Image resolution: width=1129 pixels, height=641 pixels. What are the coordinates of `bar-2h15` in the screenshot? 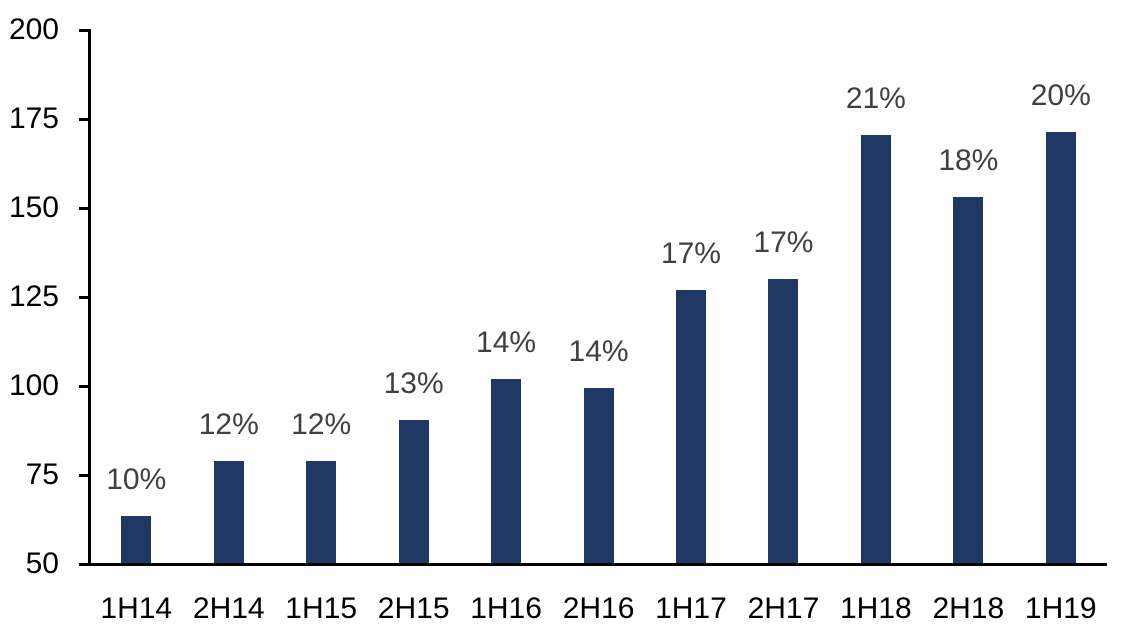 It's located at (413, 491).